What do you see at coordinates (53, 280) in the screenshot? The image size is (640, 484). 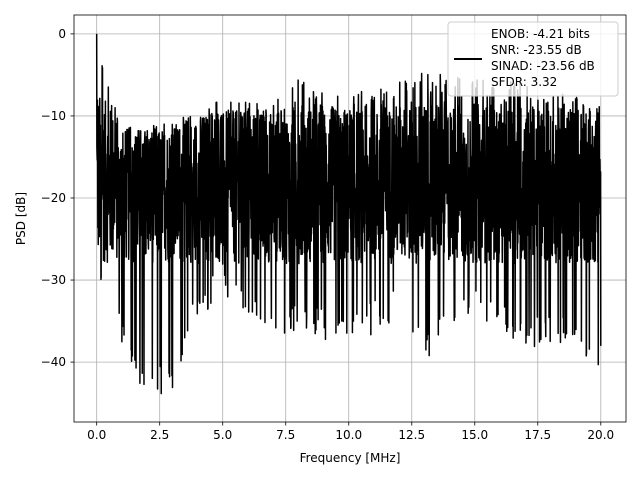 I see `y-tick-label: −30` at bounding box center [53, 280].